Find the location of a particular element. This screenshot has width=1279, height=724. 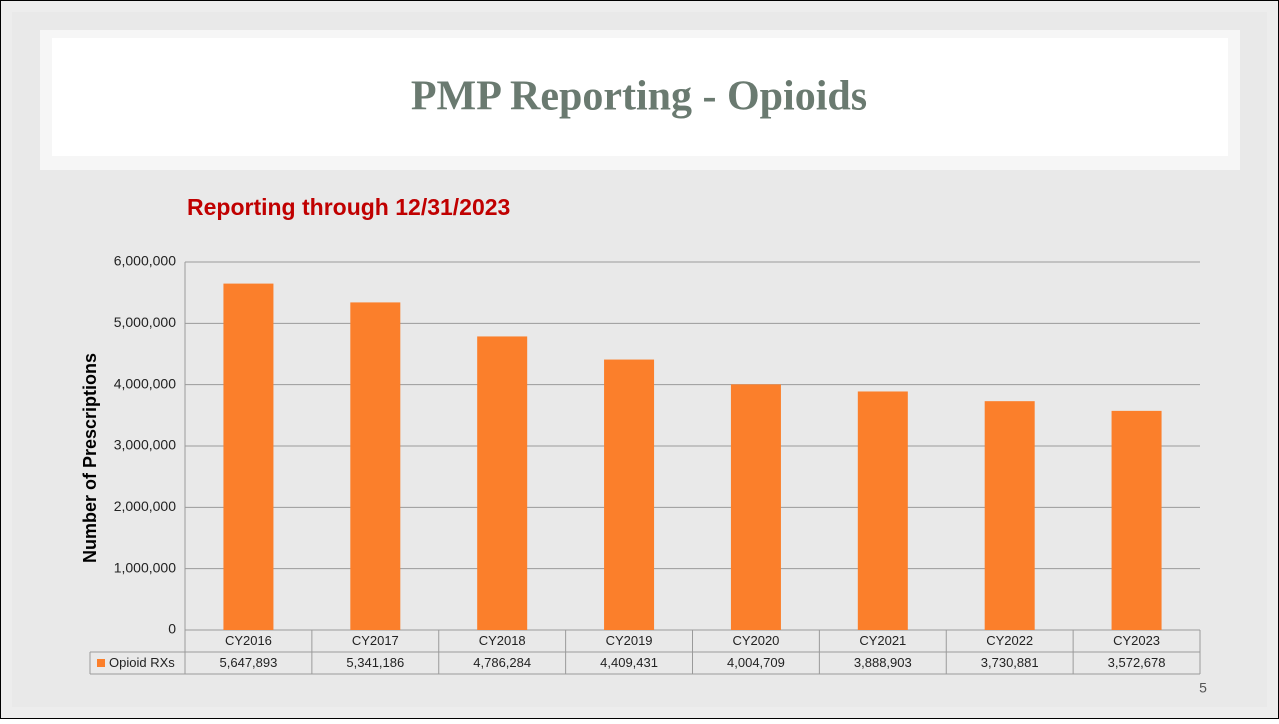

x-tick-label: CY2019 is located at coordinates (629, 640).